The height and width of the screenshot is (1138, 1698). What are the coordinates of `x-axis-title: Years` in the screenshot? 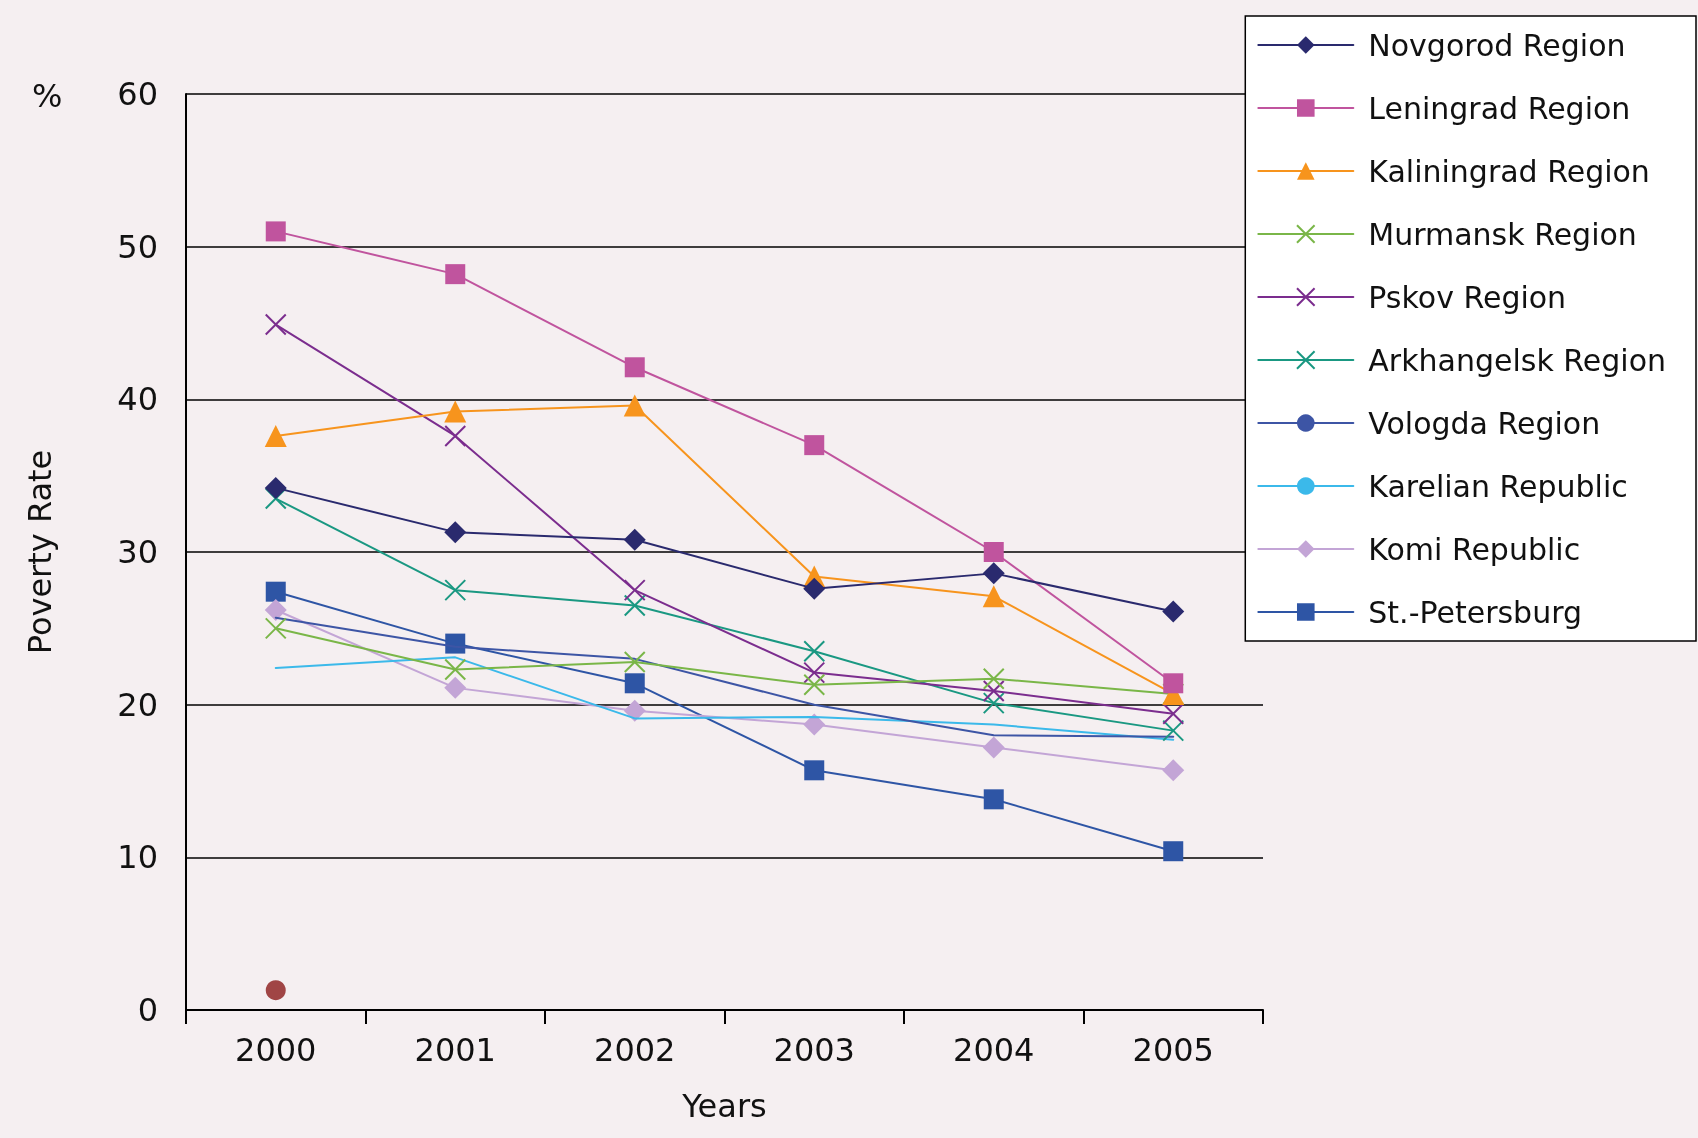 It's located at (724, 1106).